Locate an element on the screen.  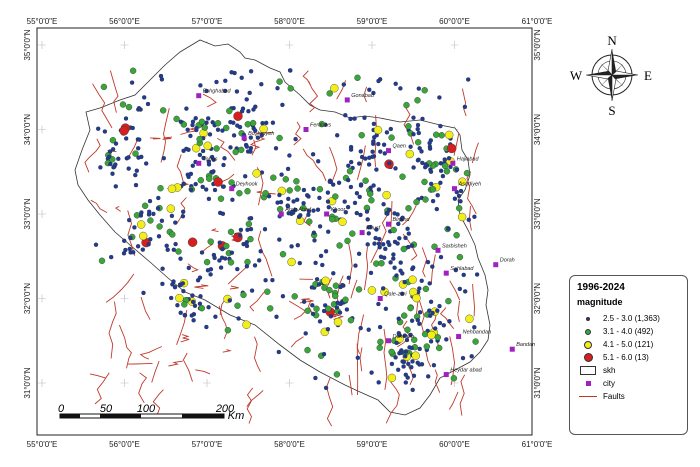
lon-label-bottom-1: 56°0'0"E is located at coordinates (124, 444).